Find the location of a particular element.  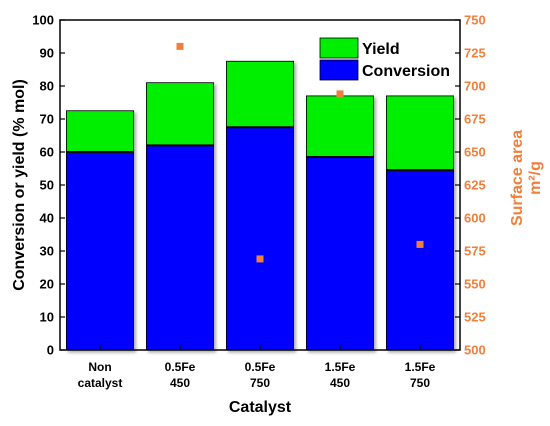

y-axis-right: 500 525 550 575 600 625 650 675 700 725 750 is located at coordinates (470, 185).